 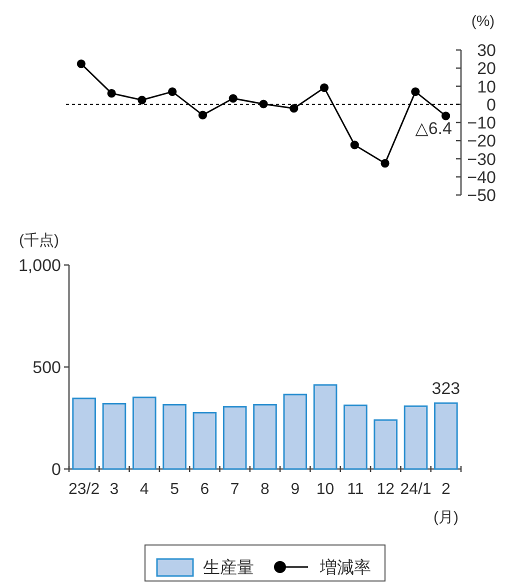 I want to click on x-tick-label: 10, so click(x=325, y=489).